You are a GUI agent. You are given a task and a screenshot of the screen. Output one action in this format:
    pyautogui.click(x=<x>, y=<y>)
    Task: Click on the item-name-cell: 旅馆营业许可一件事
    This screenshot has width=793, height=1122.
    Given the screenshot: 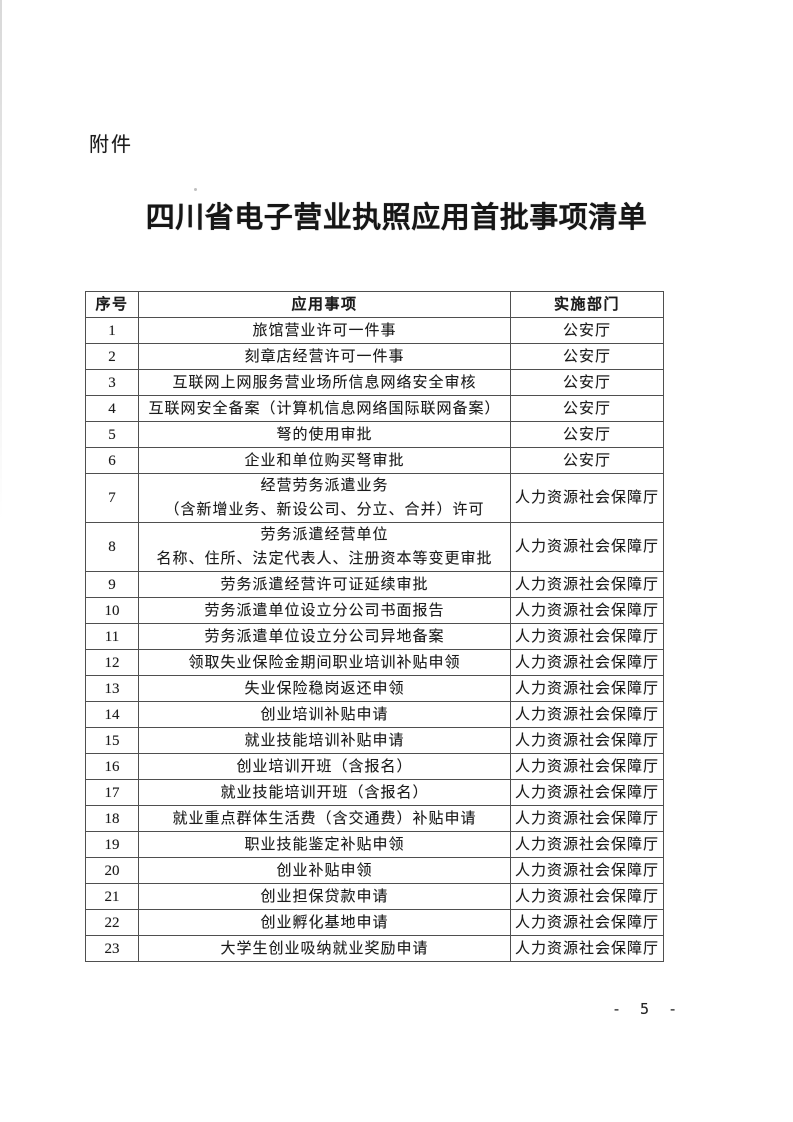 What is the action you would take?
    pyautogui.click(x=324, y=330)
    